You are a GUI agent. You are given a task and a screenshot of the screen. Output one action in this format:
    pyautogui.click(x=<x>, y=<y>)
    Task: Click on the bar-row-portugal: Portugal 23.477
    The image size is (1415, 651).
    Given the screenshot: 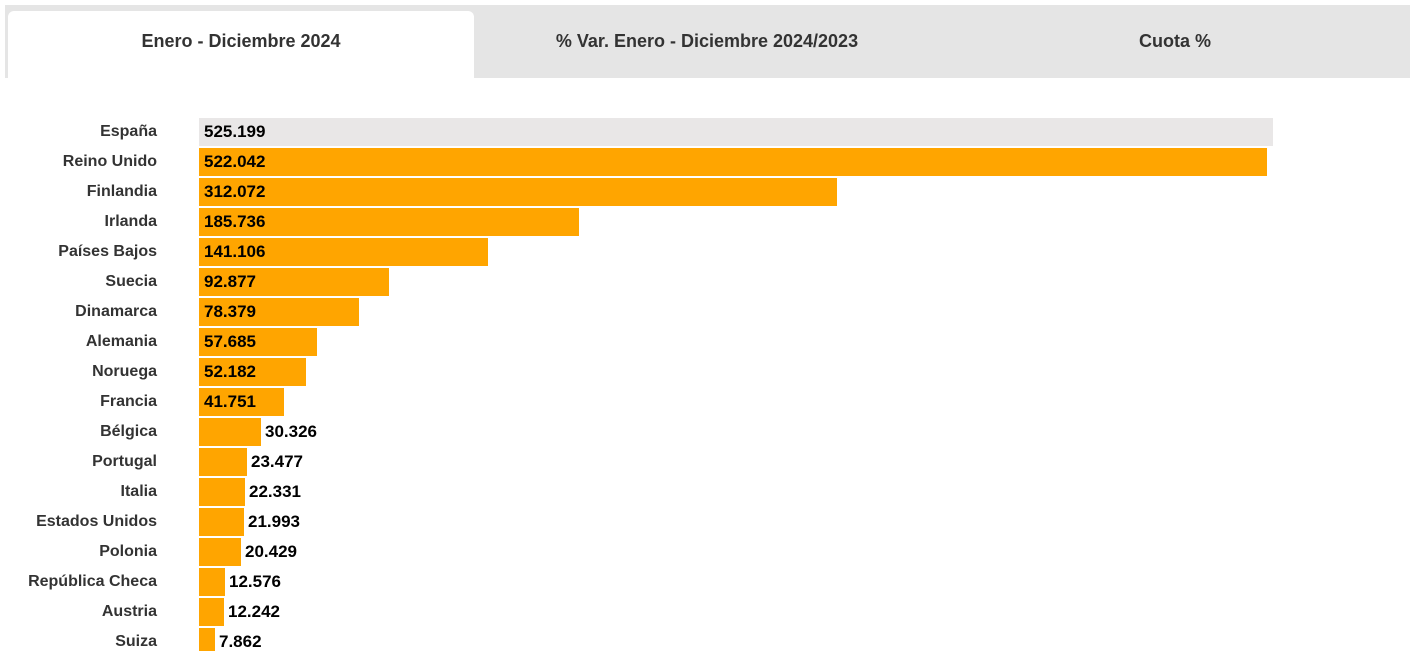 What is the action you would take?
    pyautogui.click(x=707, y=463)
    